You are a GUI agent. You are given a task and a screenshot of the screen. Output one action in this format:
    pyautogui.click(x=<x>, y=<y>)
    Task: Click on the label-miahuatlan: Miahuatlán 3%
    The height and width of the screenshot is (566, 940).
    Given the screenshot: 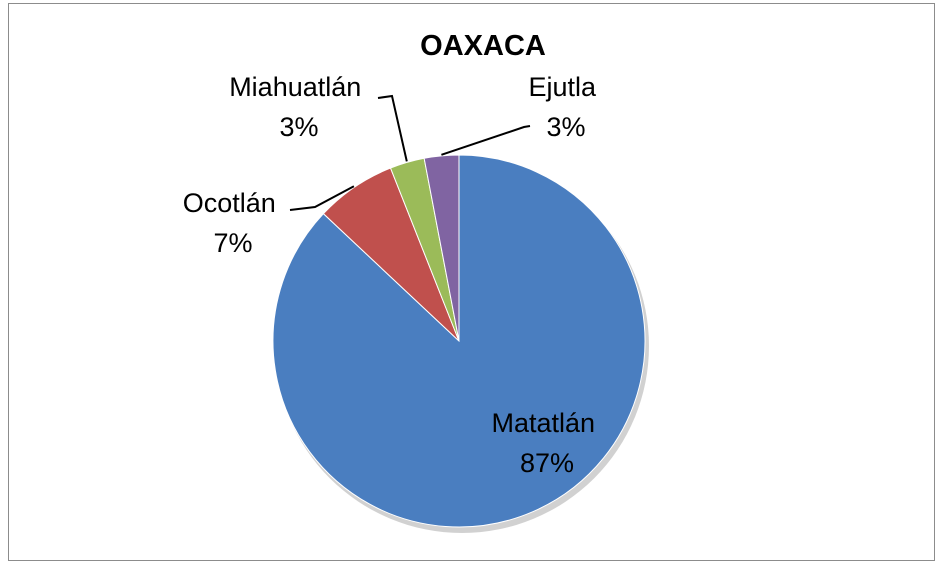 What is the action you would take?
    pyautogui.click(x=299, y=107)
    